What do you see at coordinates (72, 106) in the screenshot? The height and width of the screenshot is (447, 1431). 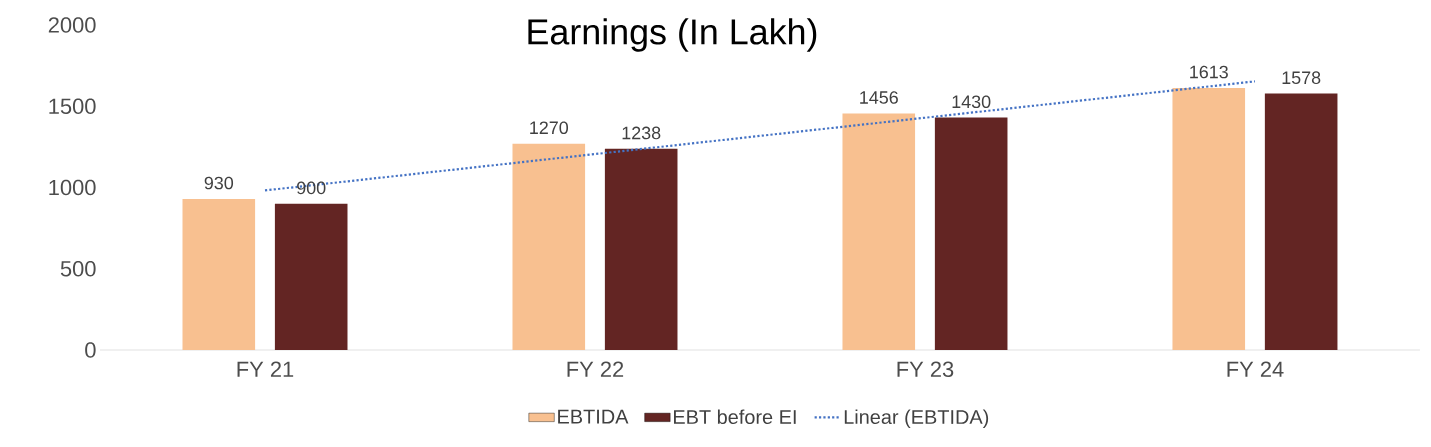 I see `y-tick-label: 1500` at bounding box center [72, 106].